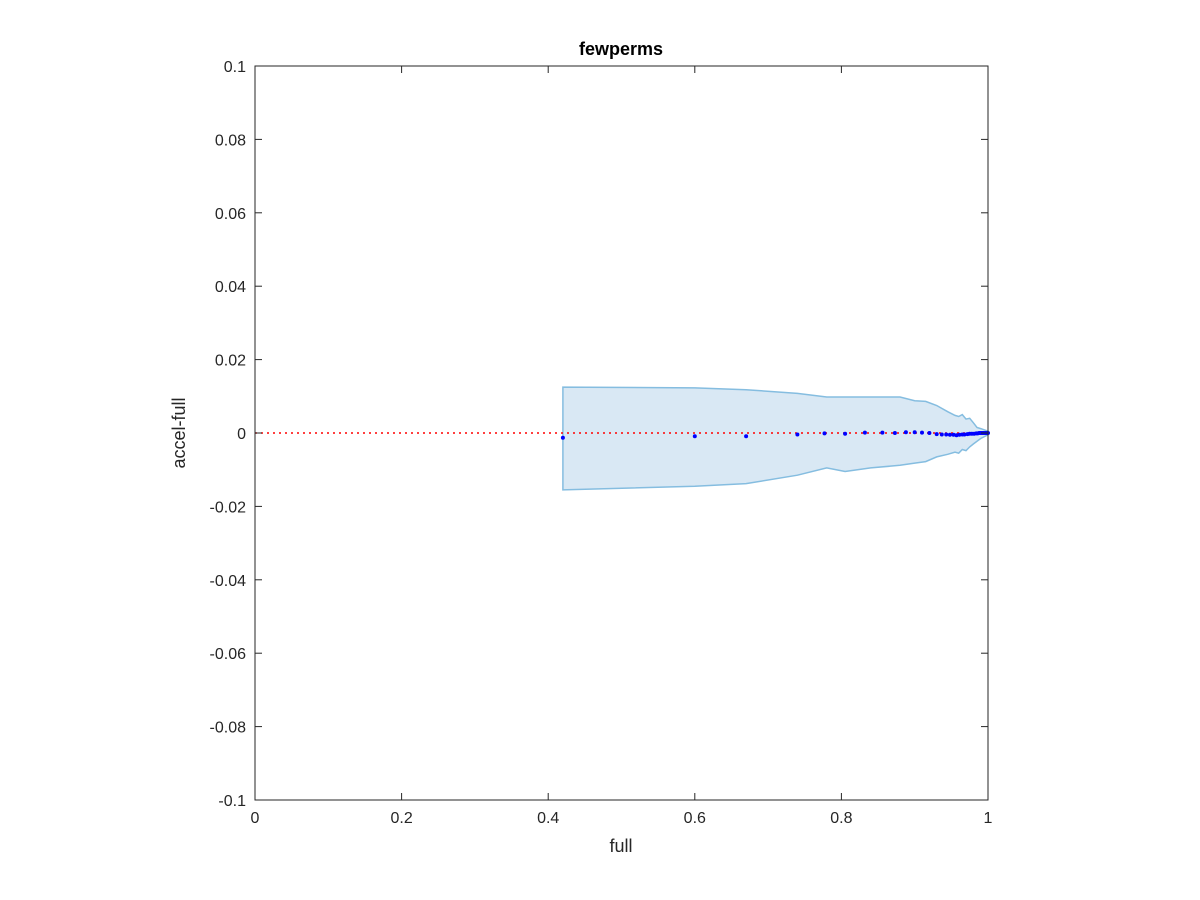 The image size is (1200, 900). I want to click on x-tick-label: 0.2, so click(401, 818).